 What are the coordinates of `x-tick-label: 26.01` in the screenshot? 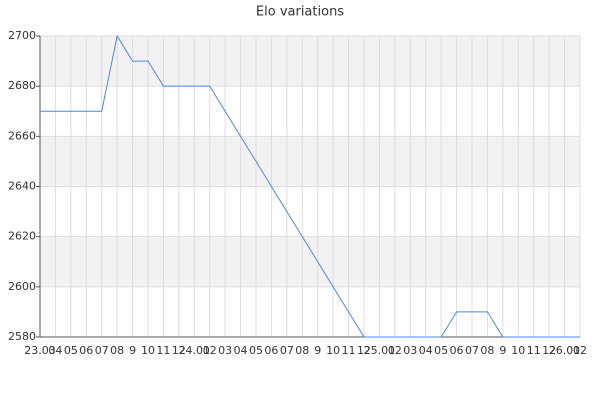 It's located at (565, 350).